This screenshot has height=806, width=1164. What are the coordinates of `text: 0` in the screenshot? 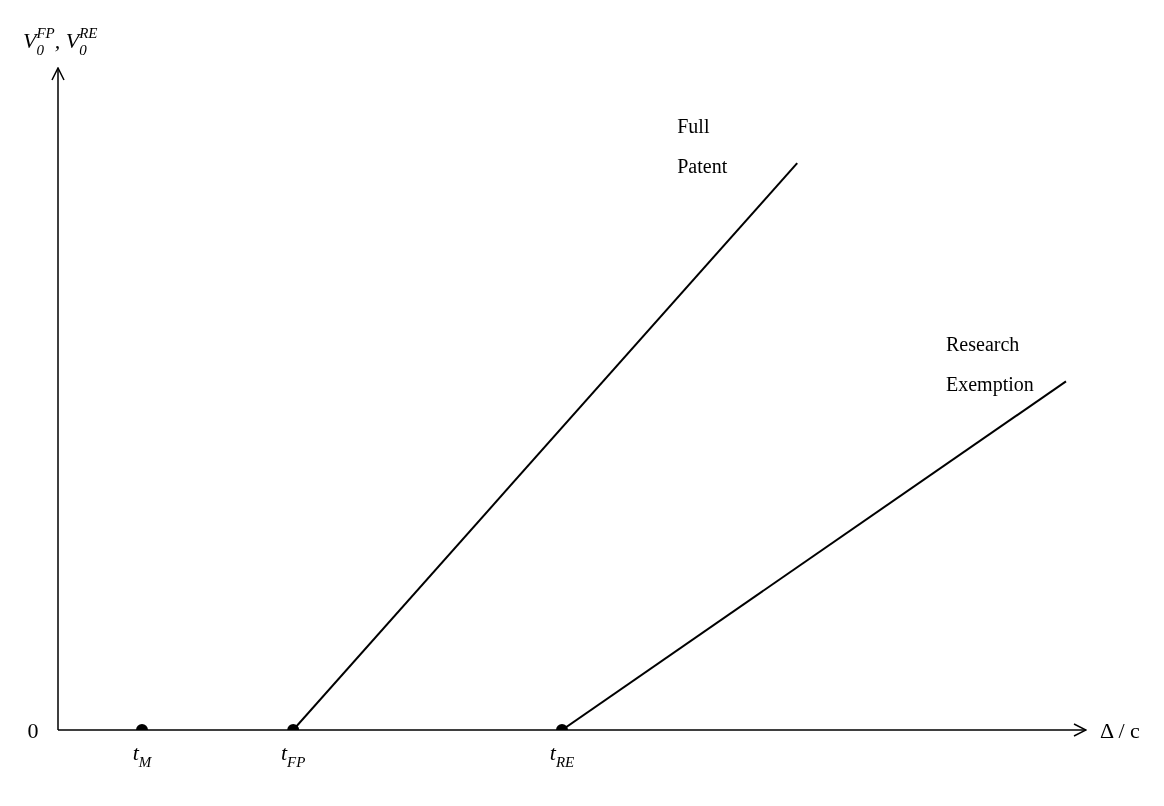 It's located at (33, 730).